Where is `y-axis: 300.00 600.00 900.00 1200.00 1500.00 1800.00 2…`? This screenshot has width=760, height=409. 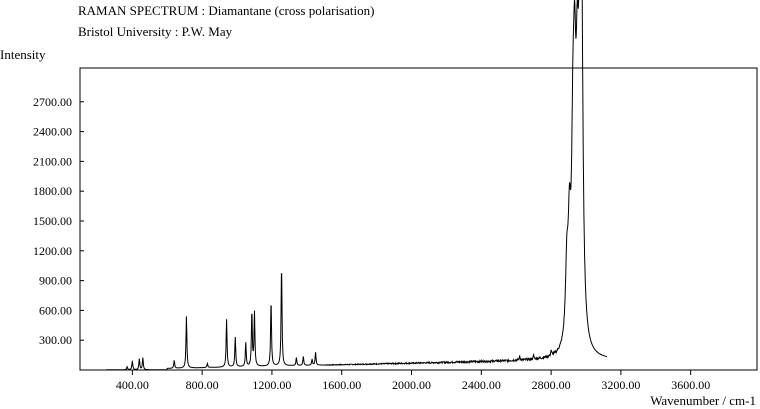 y-axis: 300.00 600.00 900.00 1200.00 1500.00 1800.00 2… is located at coordinates (58, 221).